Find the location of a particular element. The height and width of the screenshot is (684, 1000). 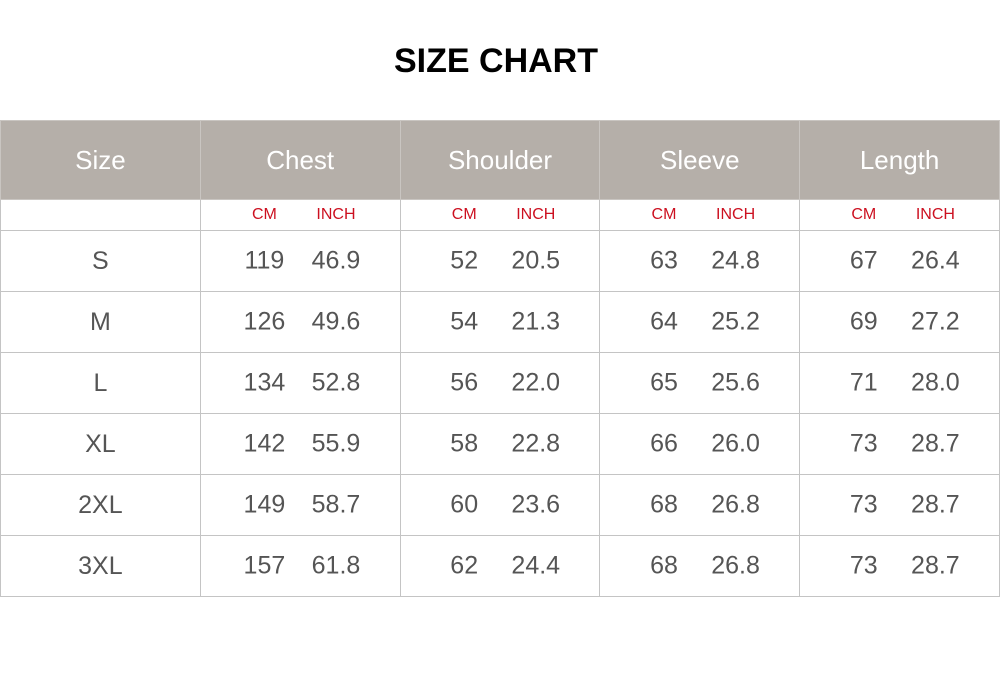

header-shoulder: Shoulder is located at coordinates (500, 160).